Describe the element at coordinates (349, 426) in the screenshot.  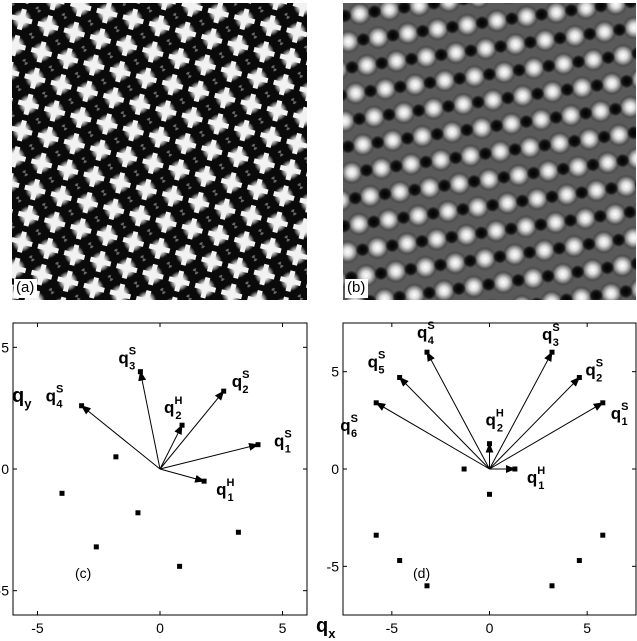
I see `vector-label-q6-S: qS 6` at that location.